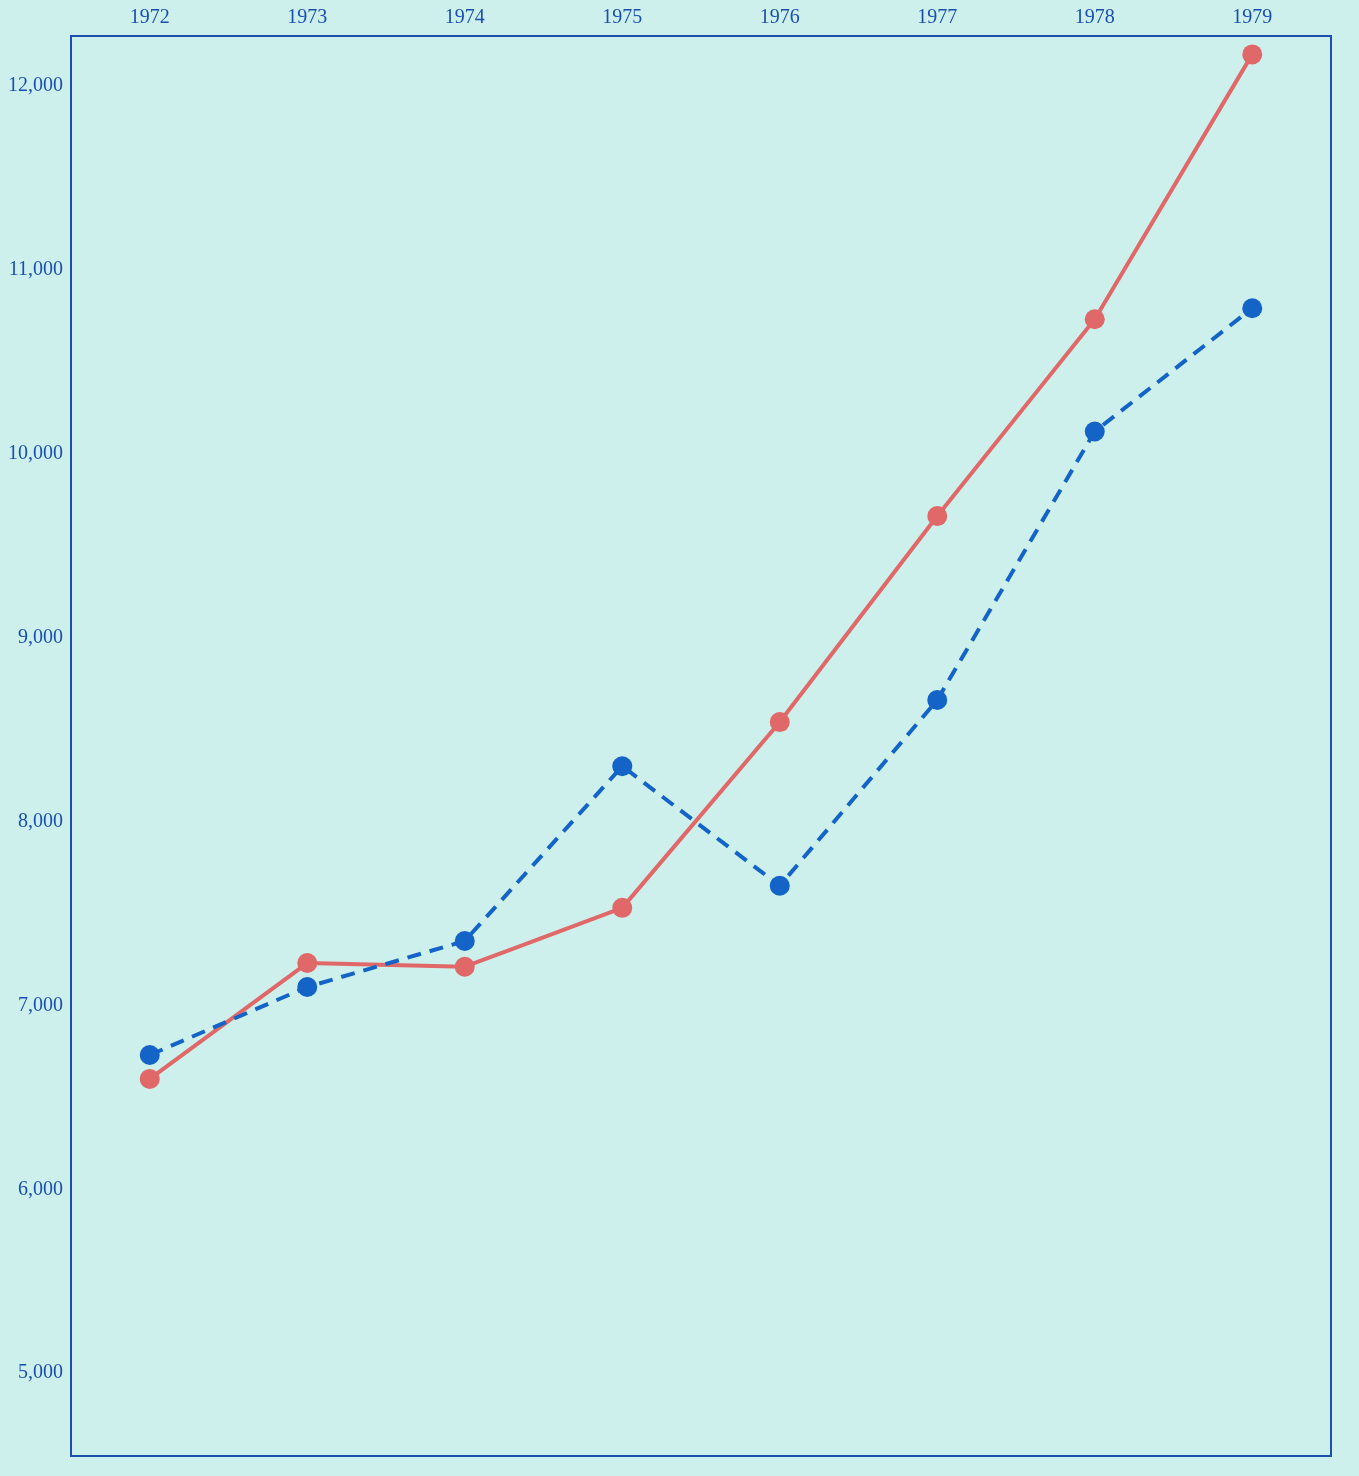 Image resolution: width=1359 pixels, height=1476 pixels. What do you see at coordinates (40, 635) in the screenshot?
I see `y-tick-label: 9,000` at bounding box center [40, 635].